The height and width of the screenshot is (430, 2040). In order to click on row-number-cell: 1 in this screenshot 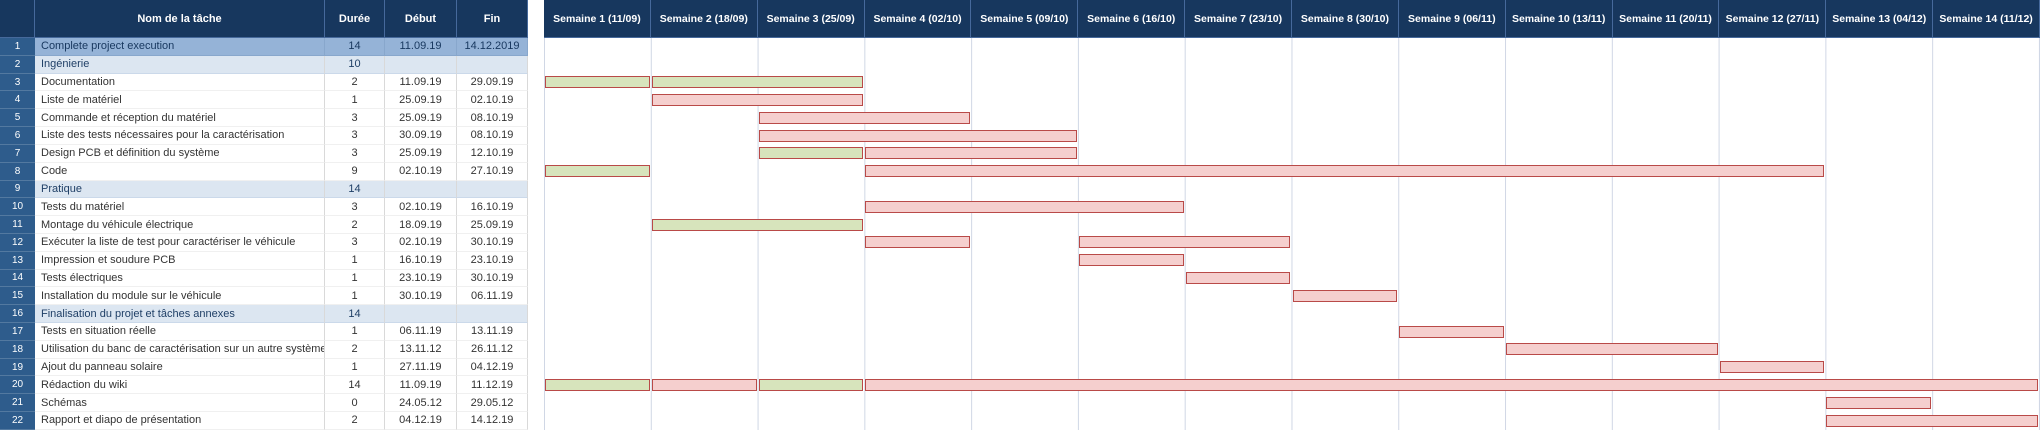, I will do `click(17, 47)`.